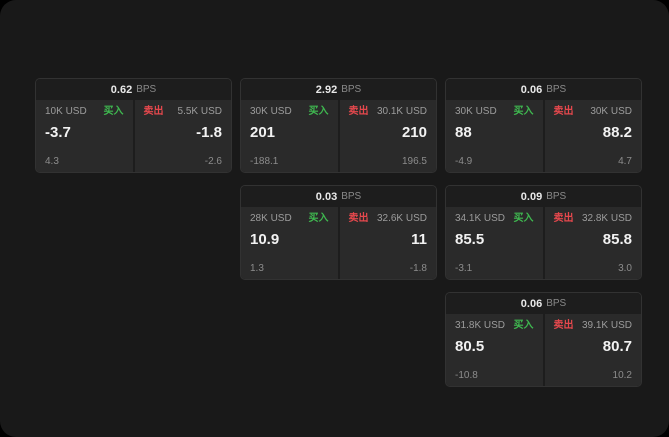 Image resolution: width=669 pixels, height=437 pixels. Describe the element at coordinates (480, 218) in the screenshot. I see `buy-size-label: 34.1K USD` at that location.